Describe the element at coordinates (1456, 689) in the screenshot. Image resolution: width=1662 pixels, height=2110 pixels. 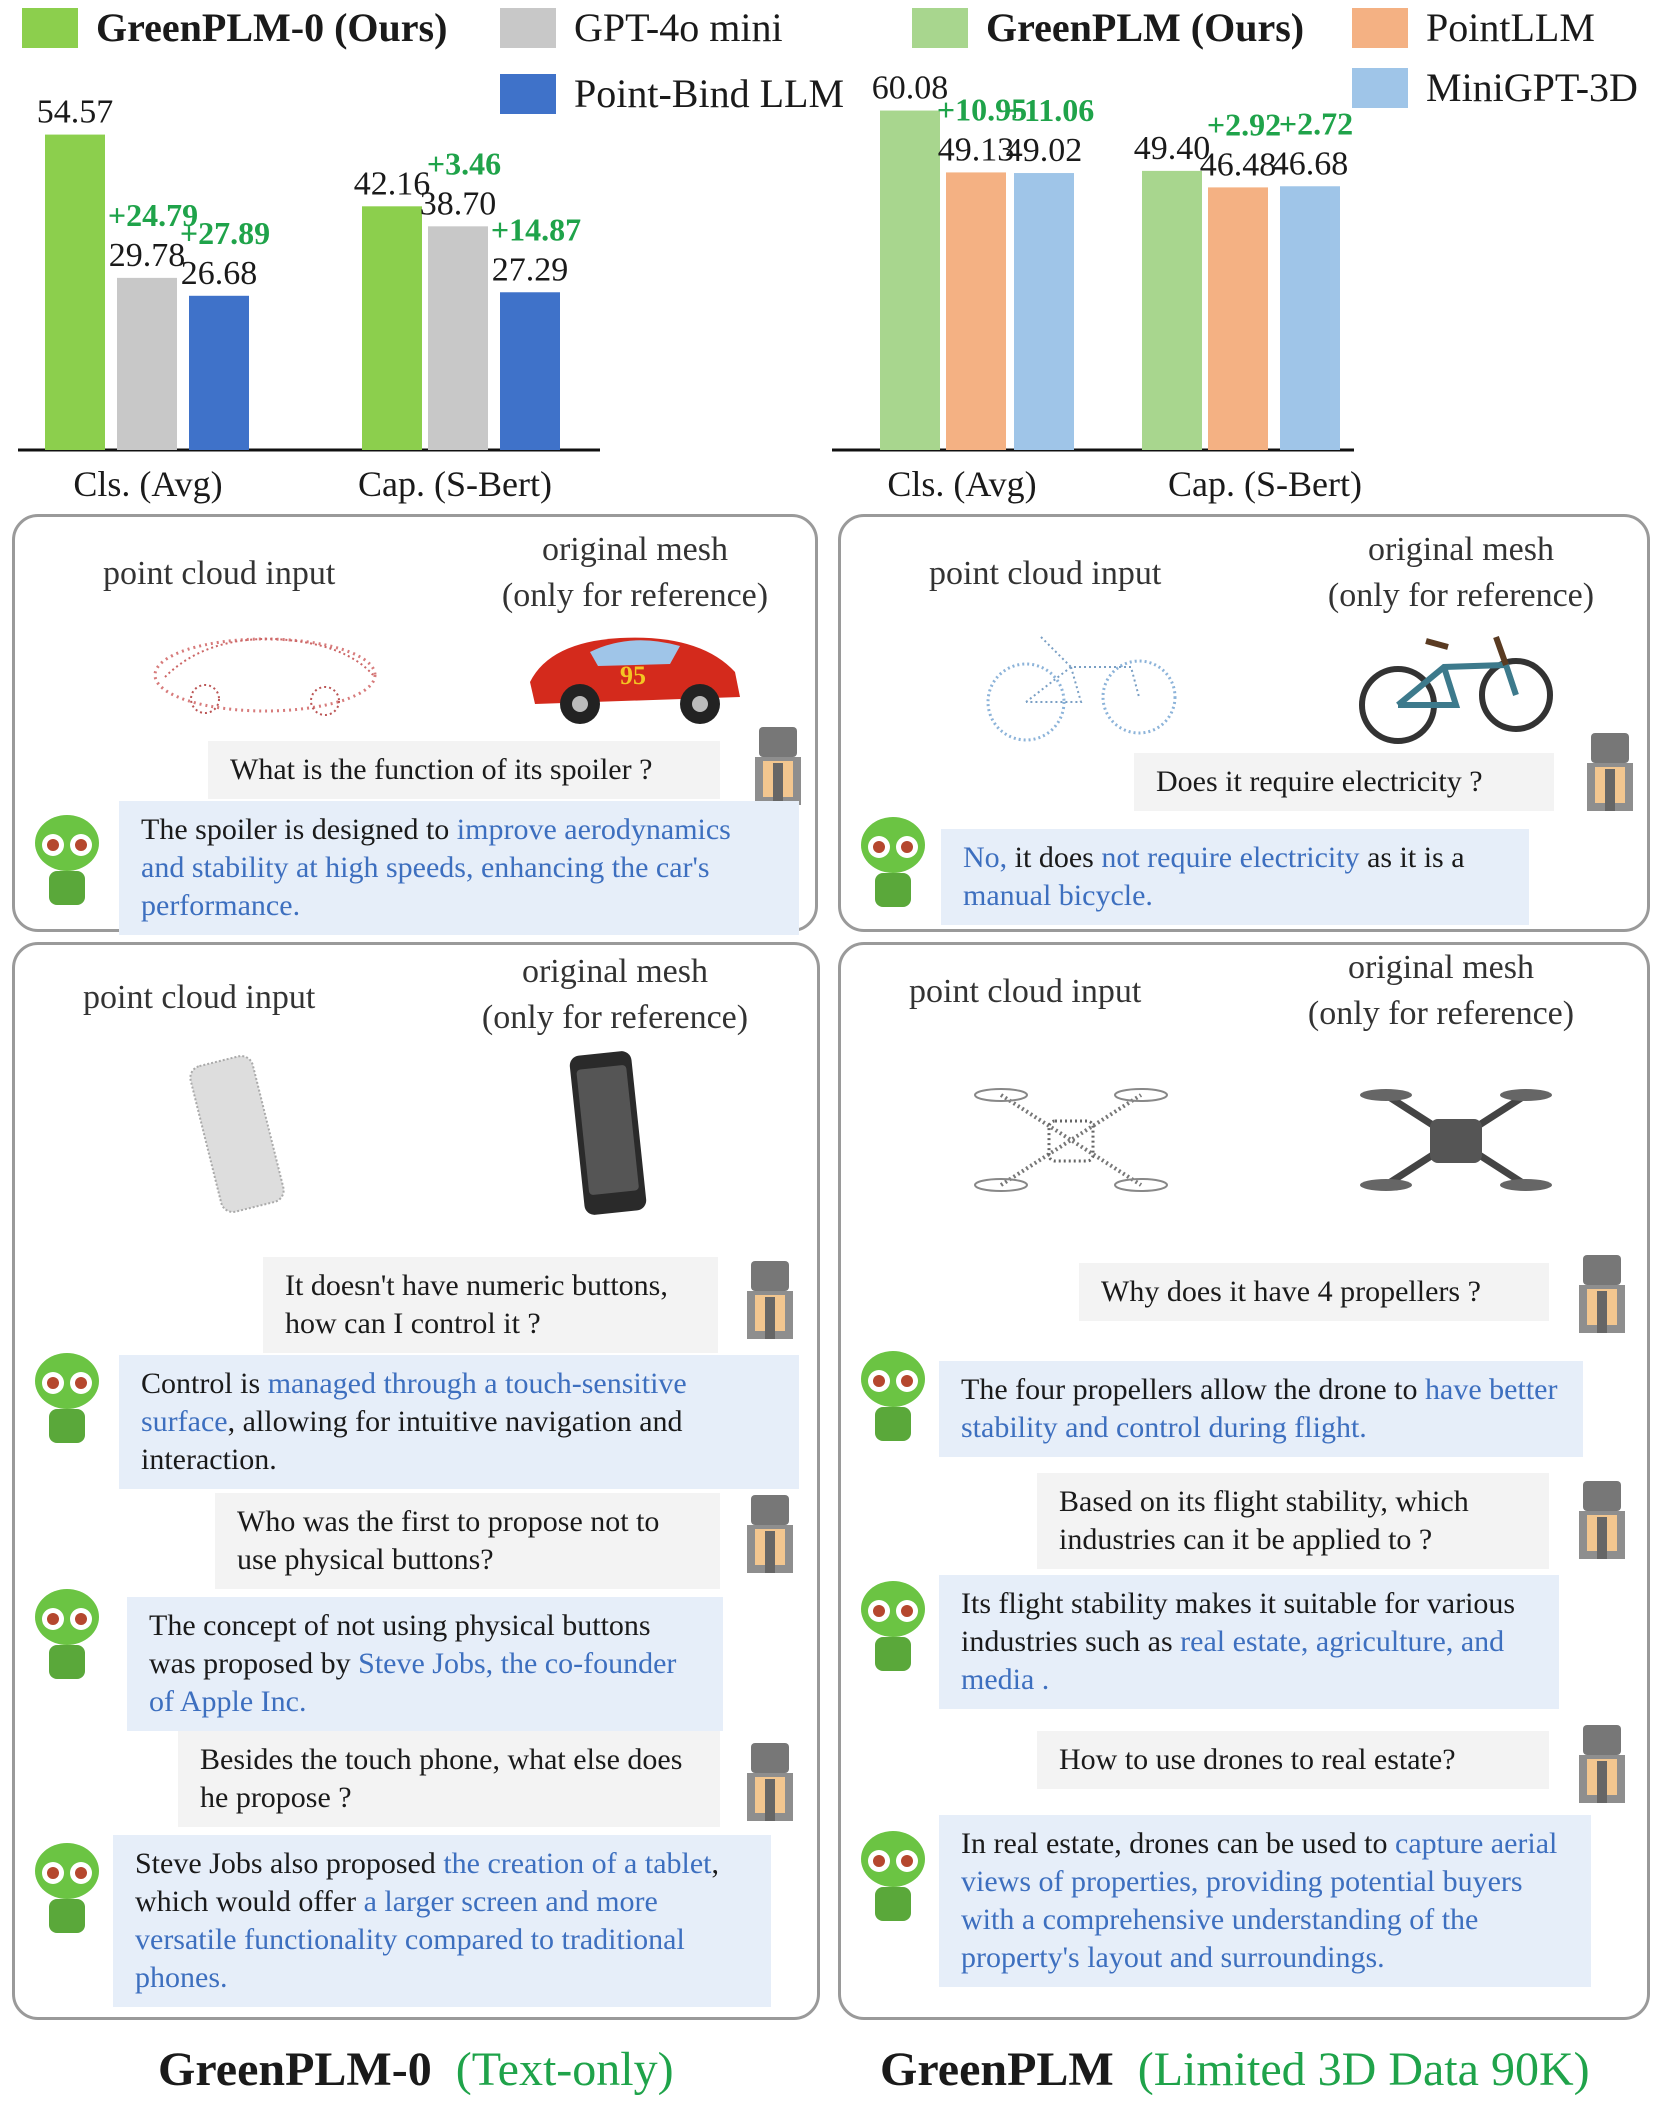
I see `bicycle-mesh-image` at that location.